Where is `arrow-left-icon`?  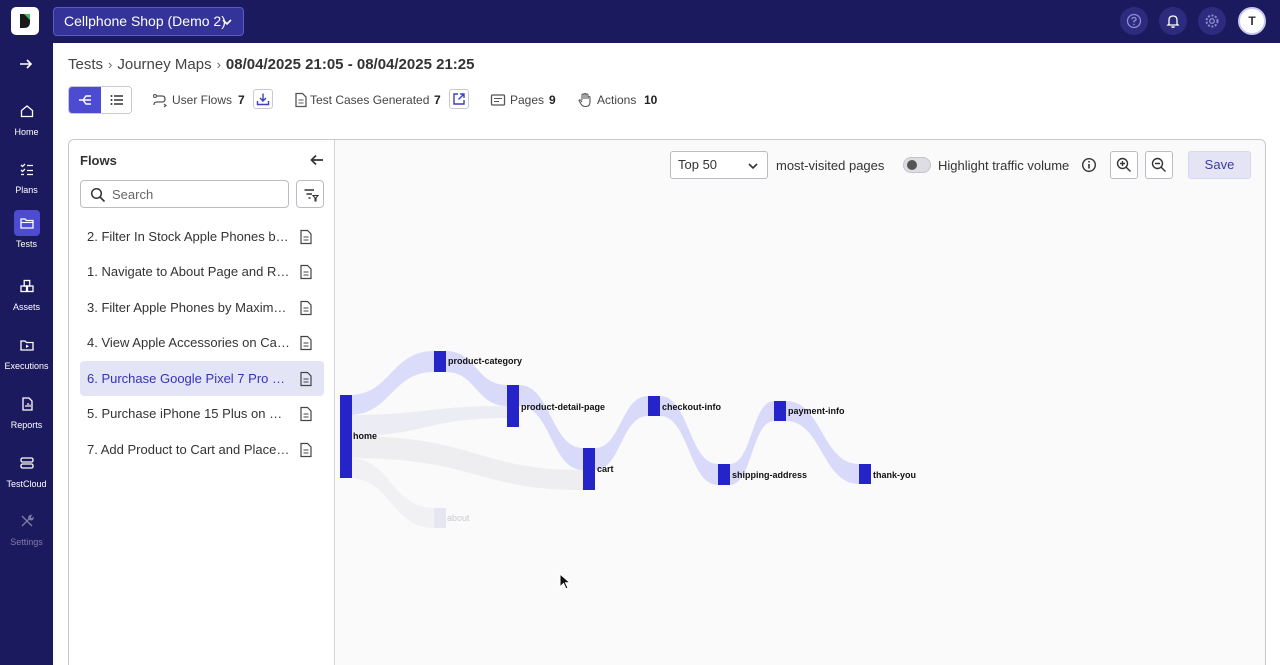
arrow-left-icon is located at coordinates (317, 160).